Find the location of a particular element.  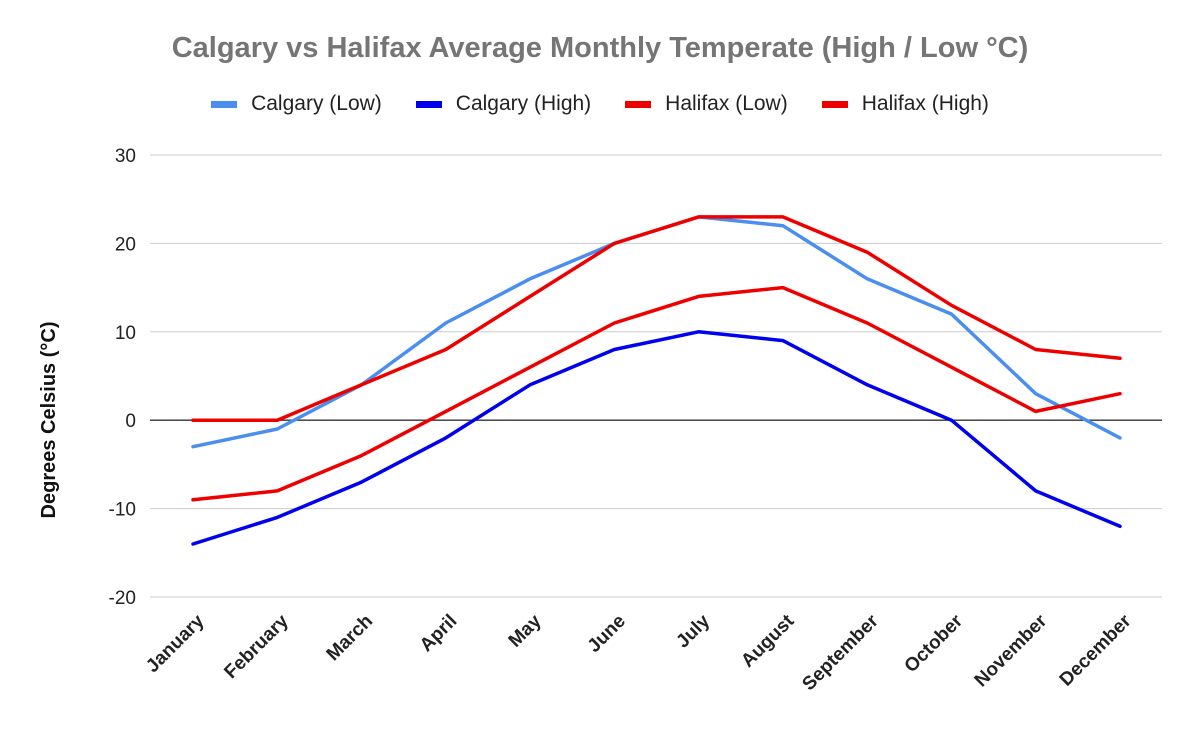

y-tick-label: 30 is located at coordinates (125, 156).